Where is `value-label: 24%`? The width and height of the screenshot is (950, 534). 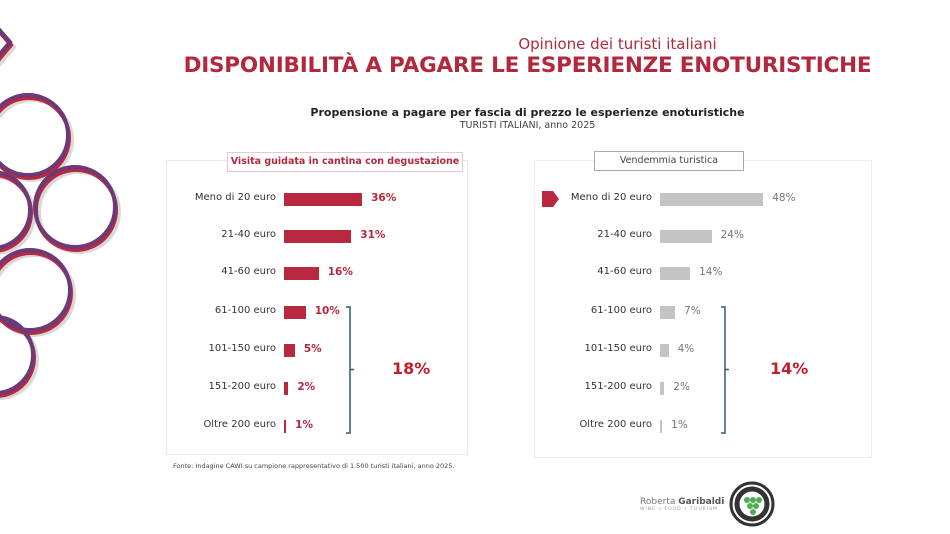
value-label: 24% is located at coordinates (732, 235).